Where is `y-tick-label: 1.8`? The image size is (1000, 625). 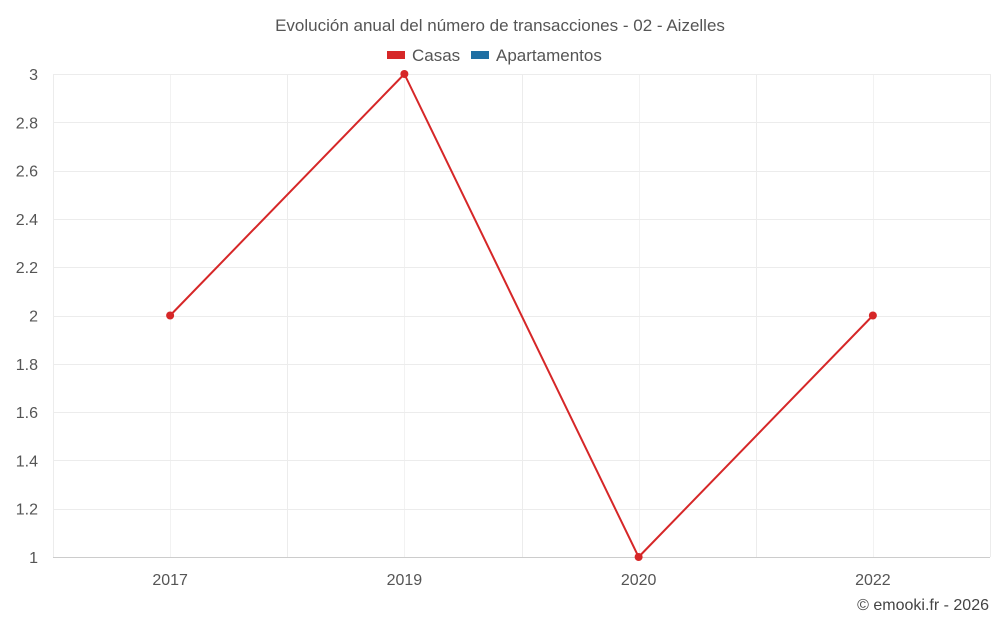
y-tick-label: 1.8 is located at coordinates (27, 365).